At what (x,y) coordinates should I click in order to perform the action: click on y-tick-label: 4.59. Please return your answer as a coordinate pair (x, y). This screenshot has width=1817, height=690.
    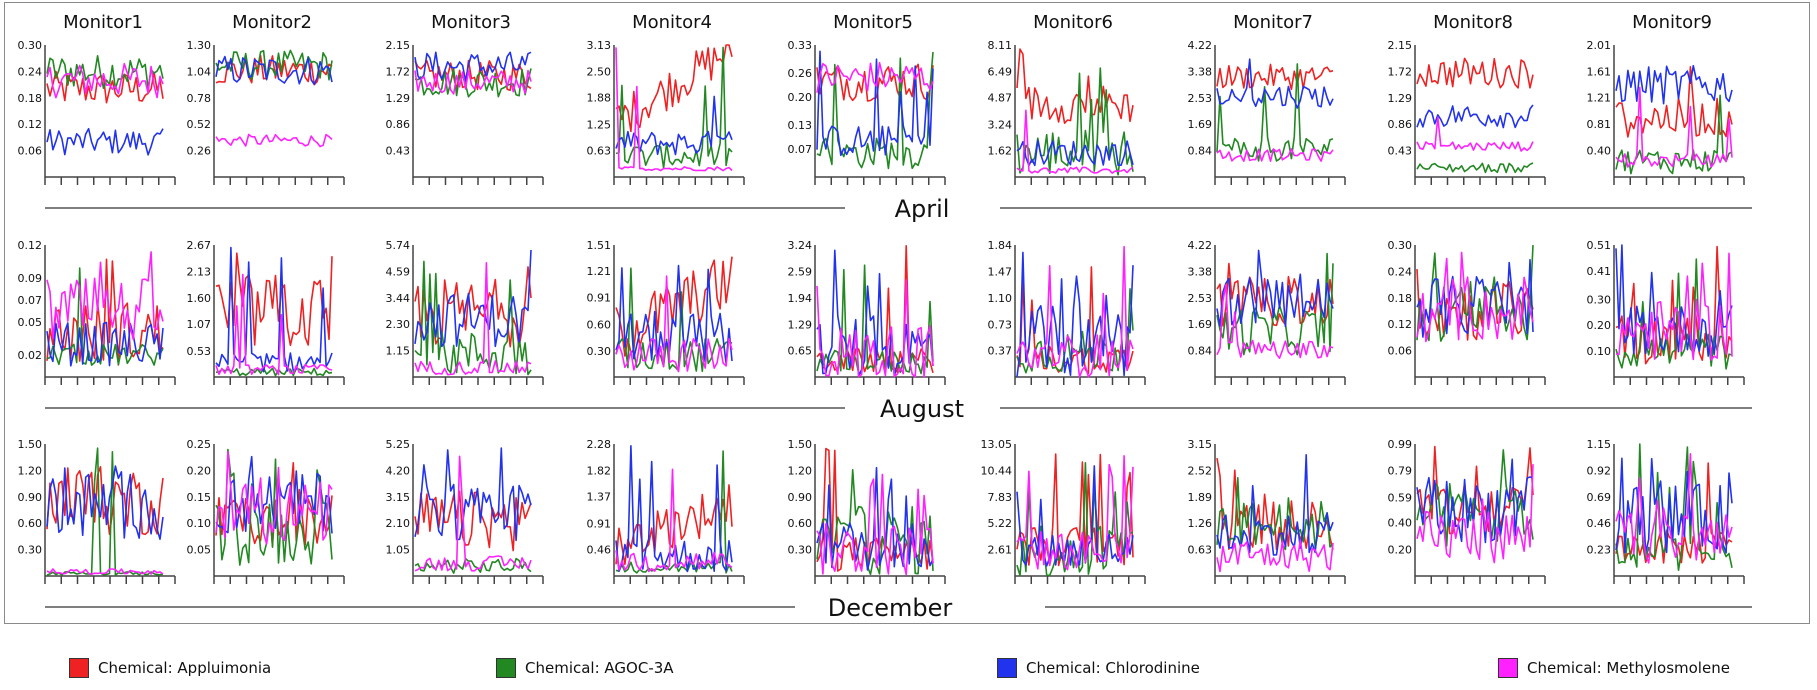
    Looking at the image, I should click on (398, 271).